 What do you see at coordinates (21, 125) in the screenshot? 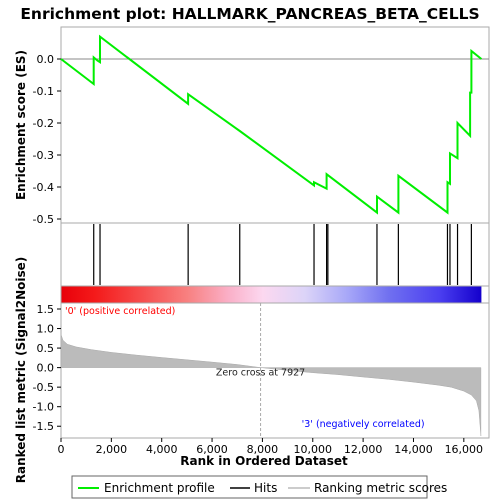
I see `es-ylabel: Enrichment score (ES)` at bounding box center [21, 125].